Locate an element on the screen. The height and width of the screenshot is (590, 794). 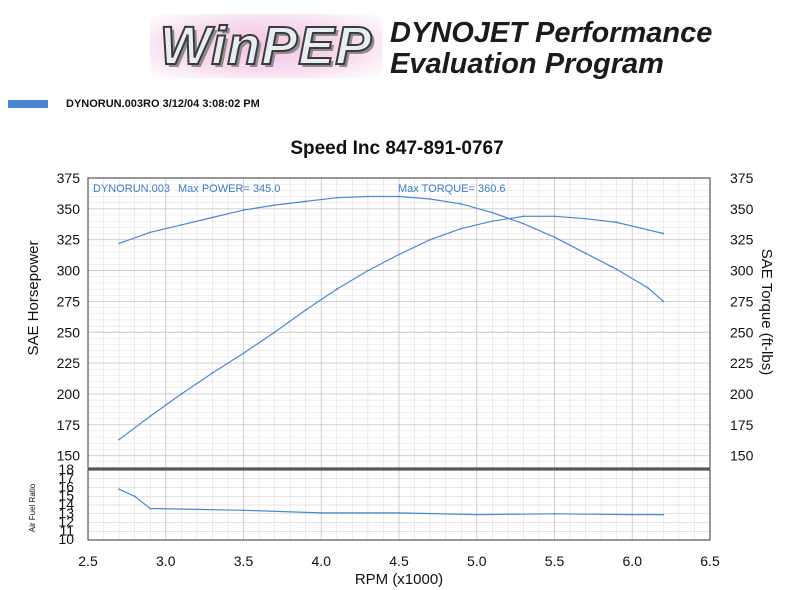
y2-axis-title: SAE Torque (ft-lbs) is located at coordinates (766, 312).